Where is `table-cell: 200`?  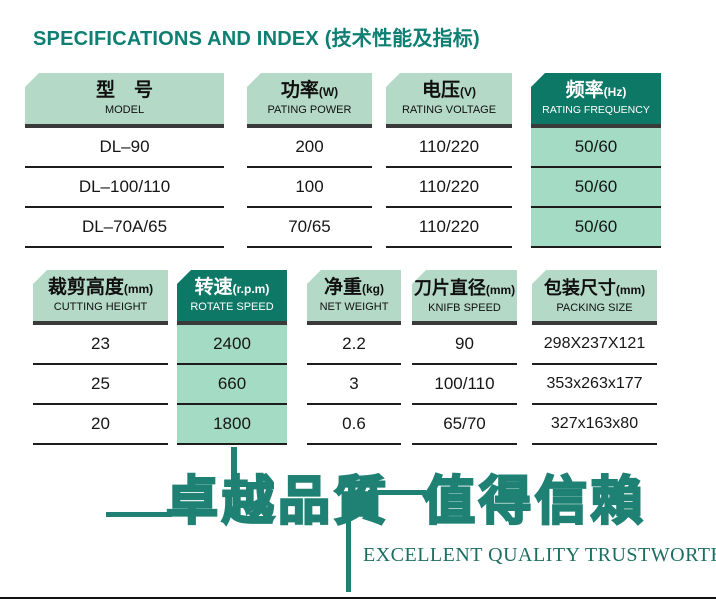
table-cell: 200 is located at coordinates (309, 148).